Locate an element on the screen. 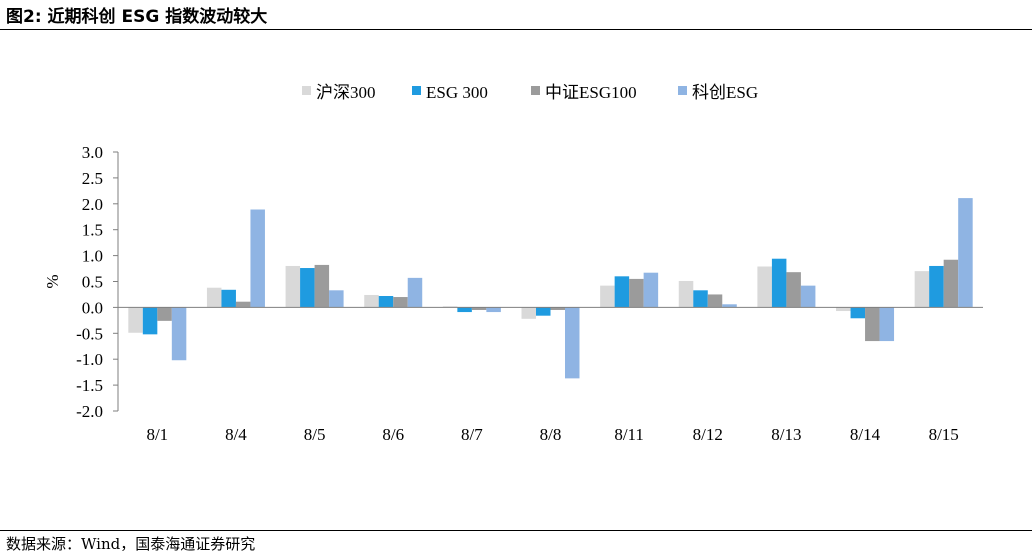  figure-title: 图2: 近期科创 ESG 指数波动较大 is located at coordinates (137, 17).